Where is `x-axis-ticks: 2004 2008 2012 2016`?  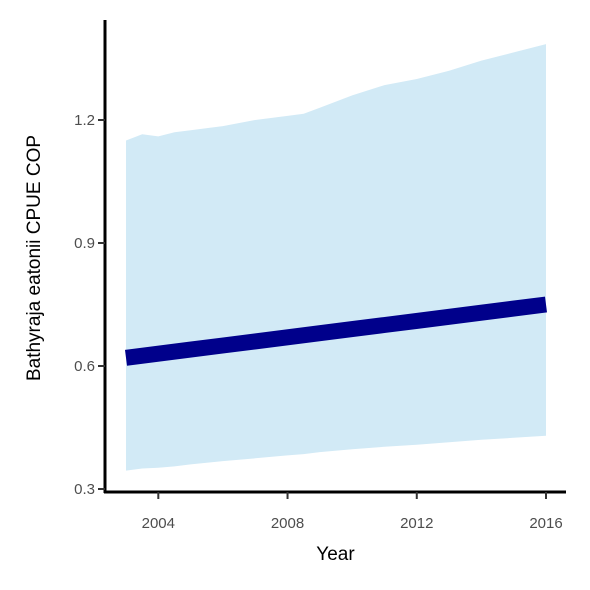
x-axis-ticks: 2004 2008 2012 2016 is located at coordinates (352, 512).